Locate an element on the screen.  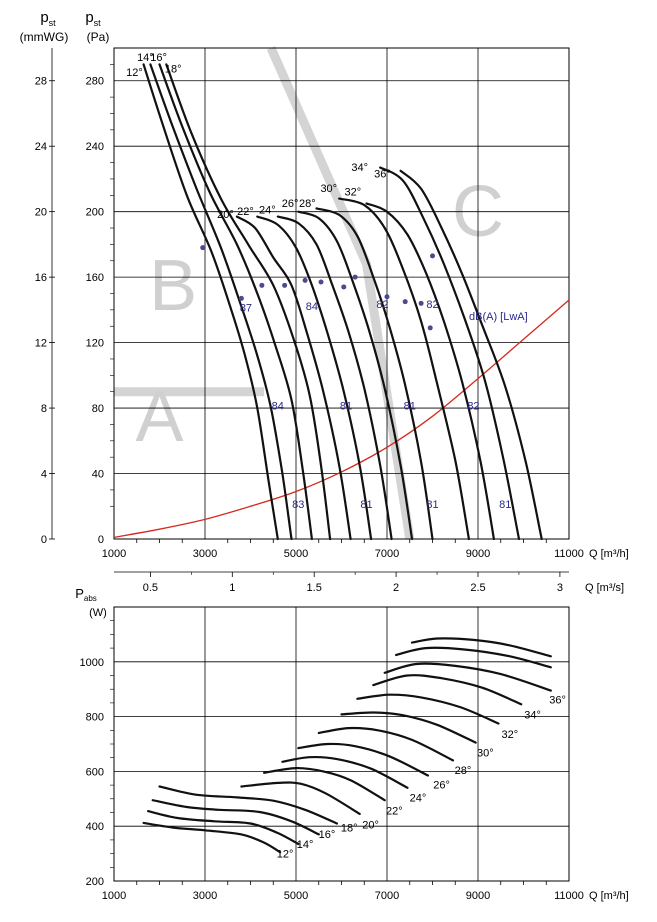
blade-angle-label: 32° is located at coordinates (353, 192).